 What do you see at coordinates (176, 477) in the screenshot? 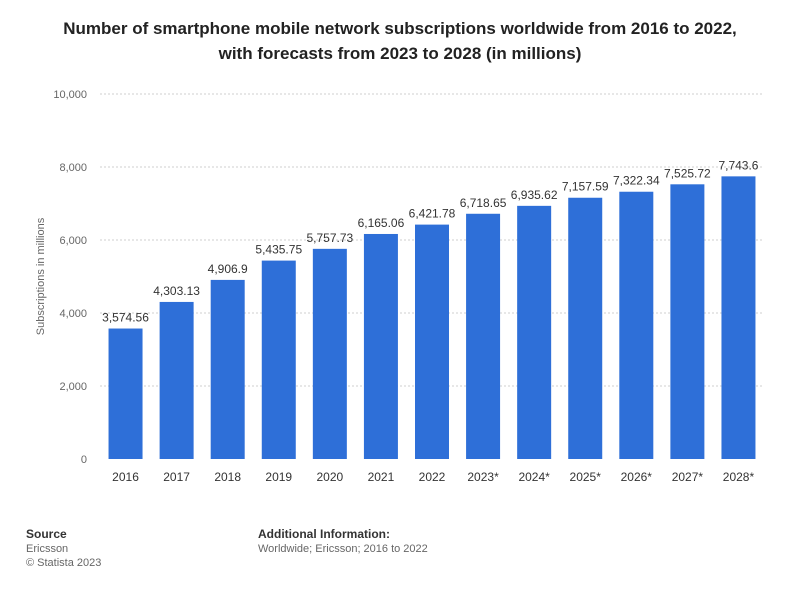
I see `x-tick-label: 2017` at bounding box center [176, 477].